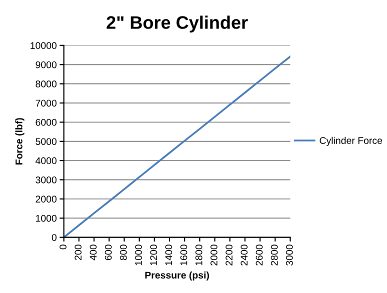  I want to click on x-tick-label: 1000, so click(138, 255).